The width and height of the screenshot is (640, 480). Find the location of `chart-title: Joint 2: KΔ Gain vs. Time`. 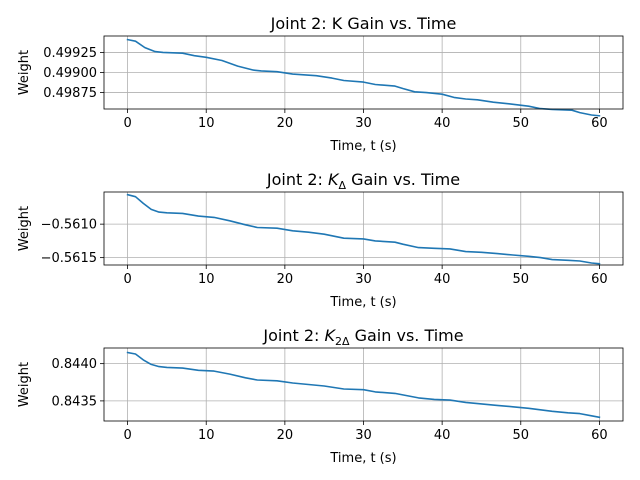

chart-title: Joint 2: KΔ Gain vs. Time is located at coordinates (363, 181).